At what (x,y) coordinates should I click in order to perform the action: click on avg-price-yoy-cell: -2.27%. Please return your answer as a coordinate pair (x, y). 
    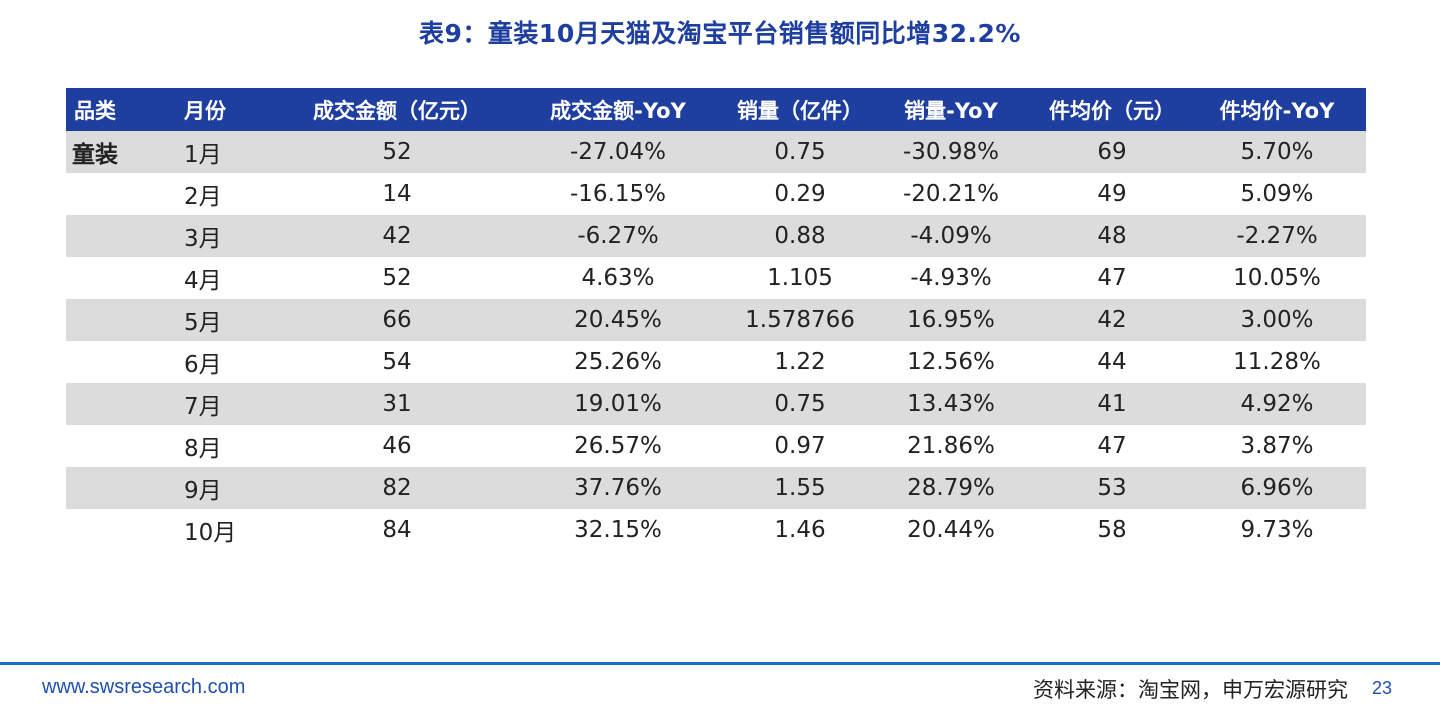
    Looking at the image, I should click on (1277, 236).